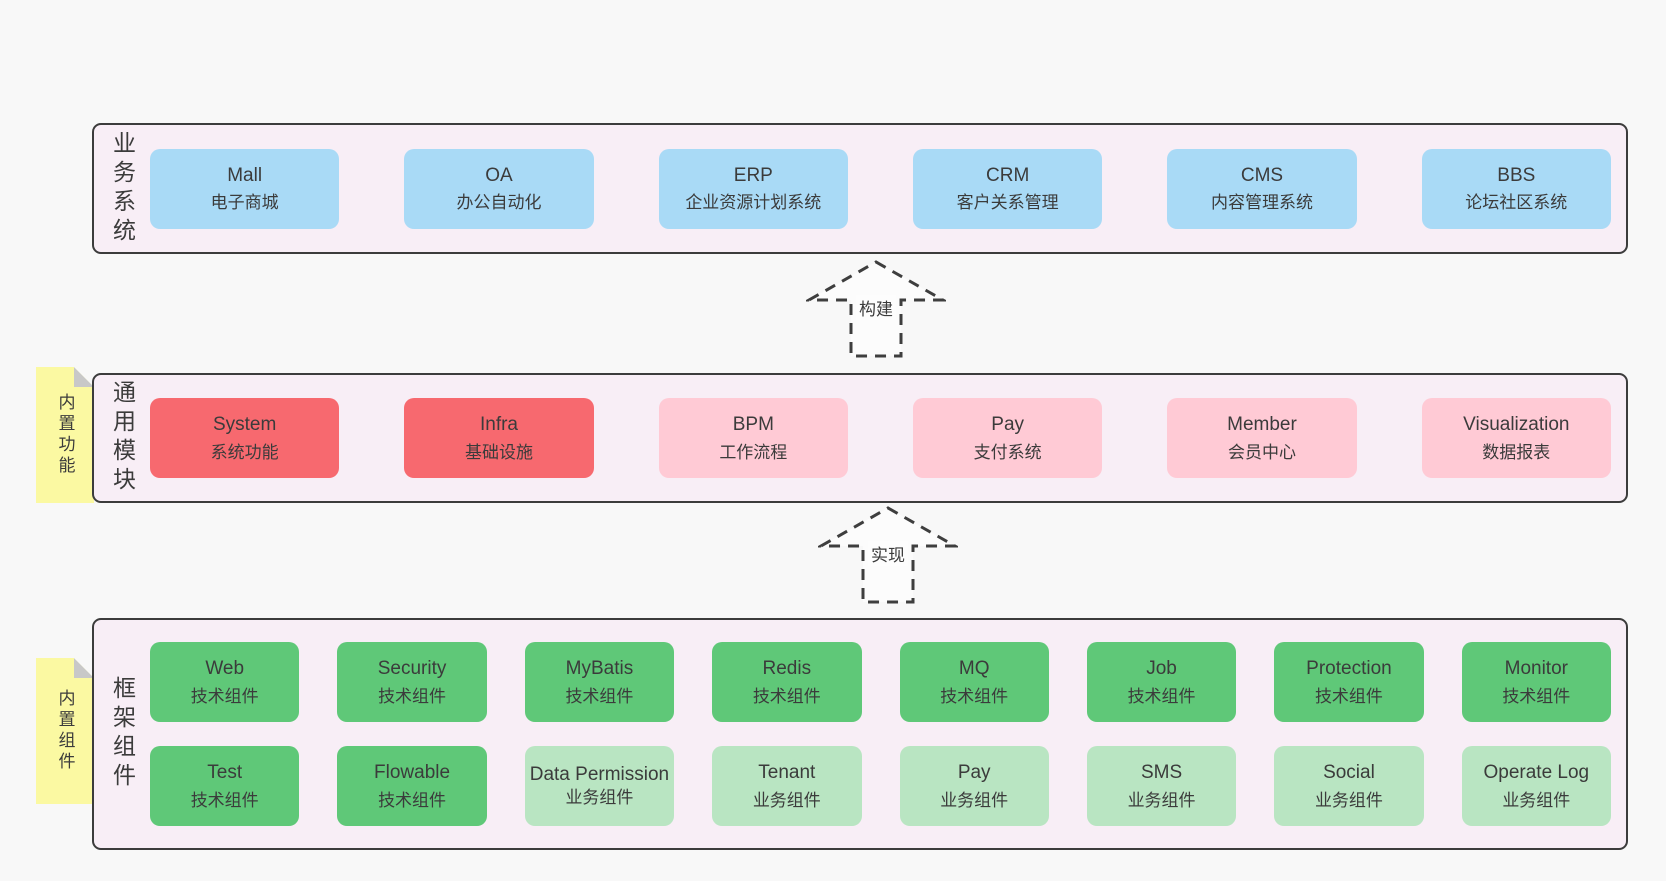  What do you see at coordinates (412, 786) in the screenshot?
I see `box-flowable: Flowable 技术组件` at bounding box center [412, 786].